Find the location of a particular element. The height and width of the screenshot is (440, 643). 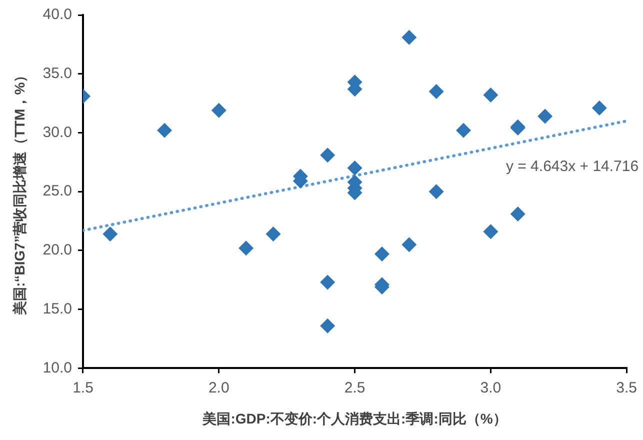

y-tick-label: 35.0 is located at coordinates (57, 73).